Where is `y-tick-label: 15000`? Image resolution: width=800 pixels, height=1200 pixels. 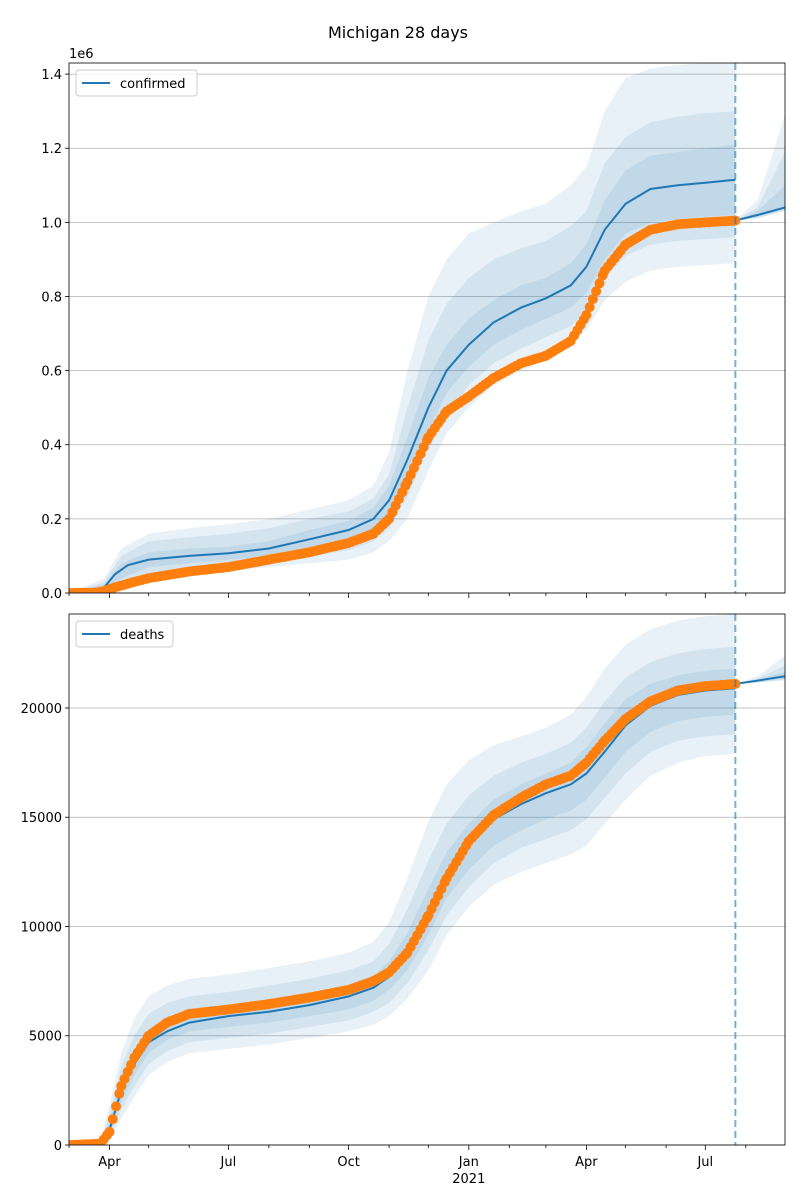 y-tick-label: 15000 is located at coordinates (41, 818).